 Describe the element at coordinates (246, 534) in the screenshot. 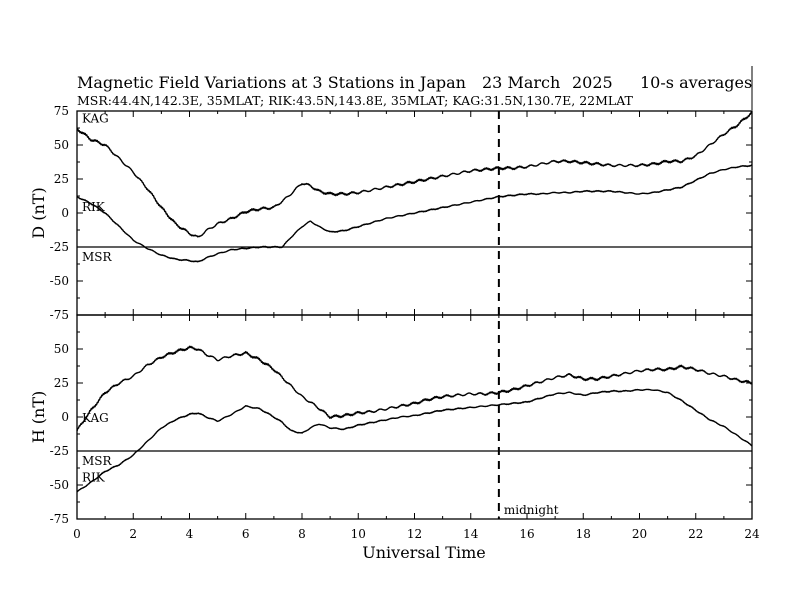

I see `x-tick-label: 6` at that location.